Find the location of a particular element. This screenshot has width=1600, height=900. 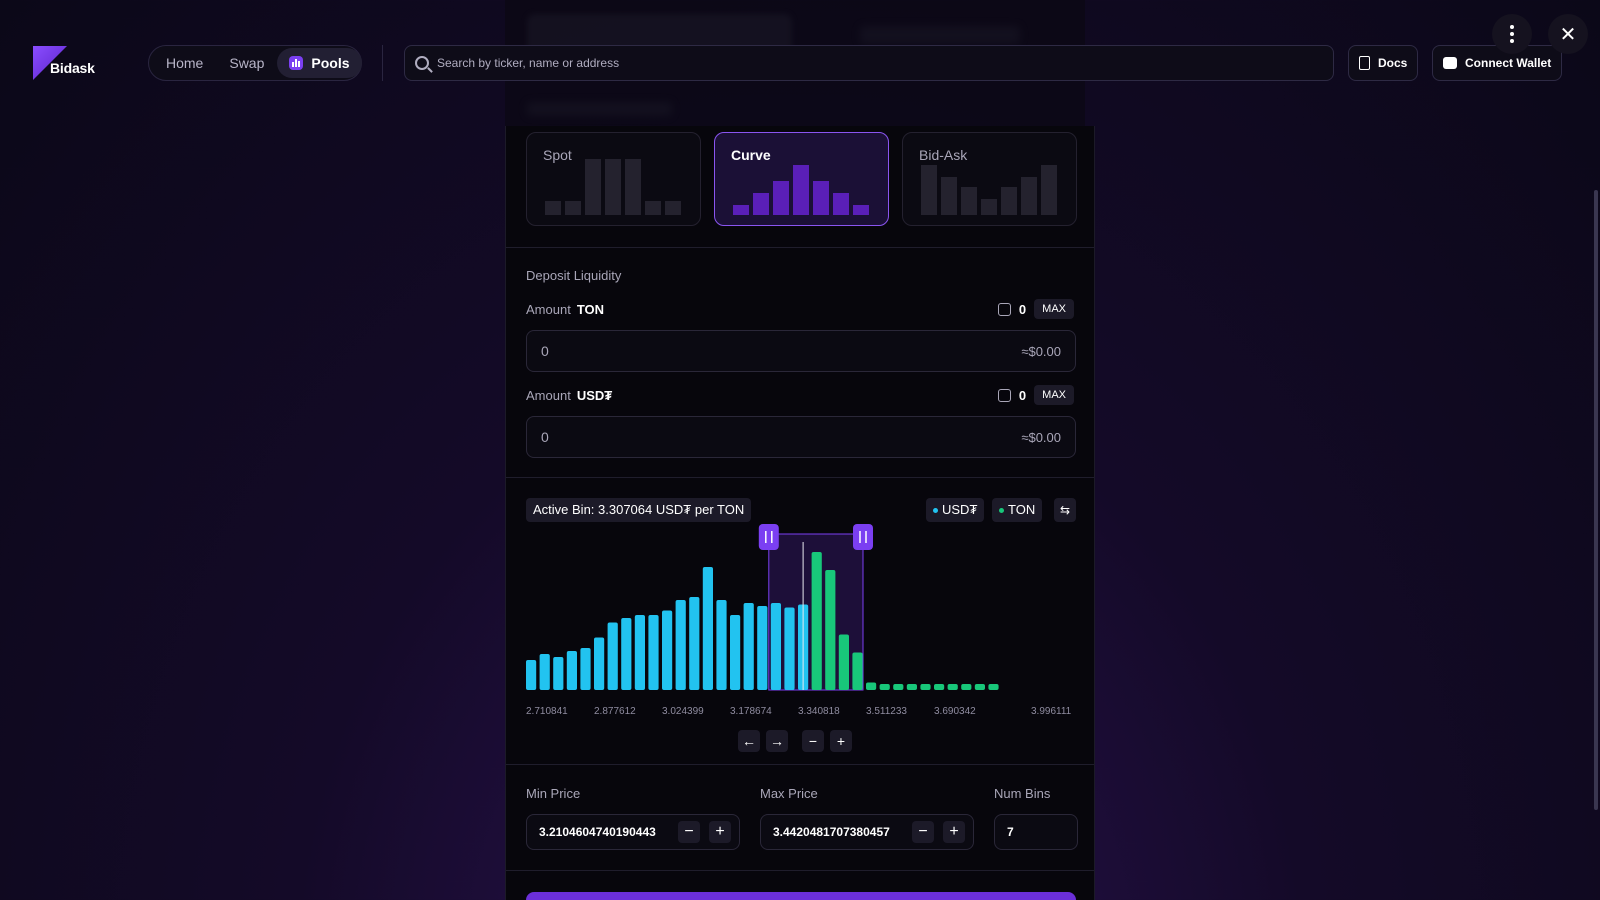

bidask-logo: Bidask is located at coordinates (65, 63).